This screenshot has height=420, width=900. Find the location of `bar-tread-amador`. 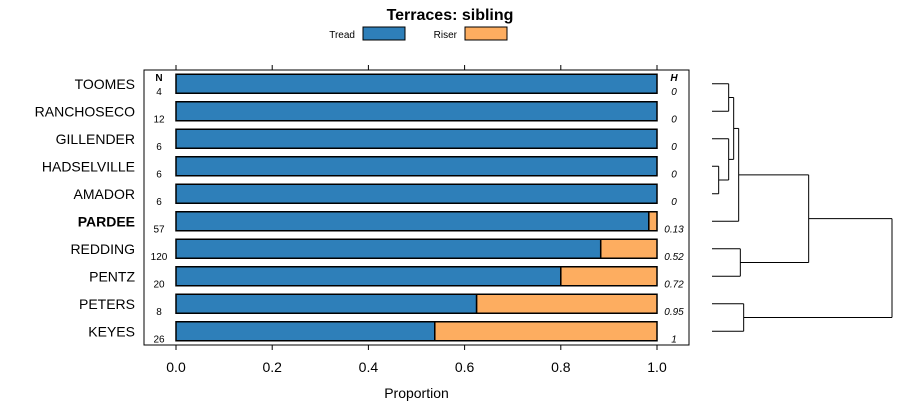

bar-tread-amador is located at coordinates (416, 193).